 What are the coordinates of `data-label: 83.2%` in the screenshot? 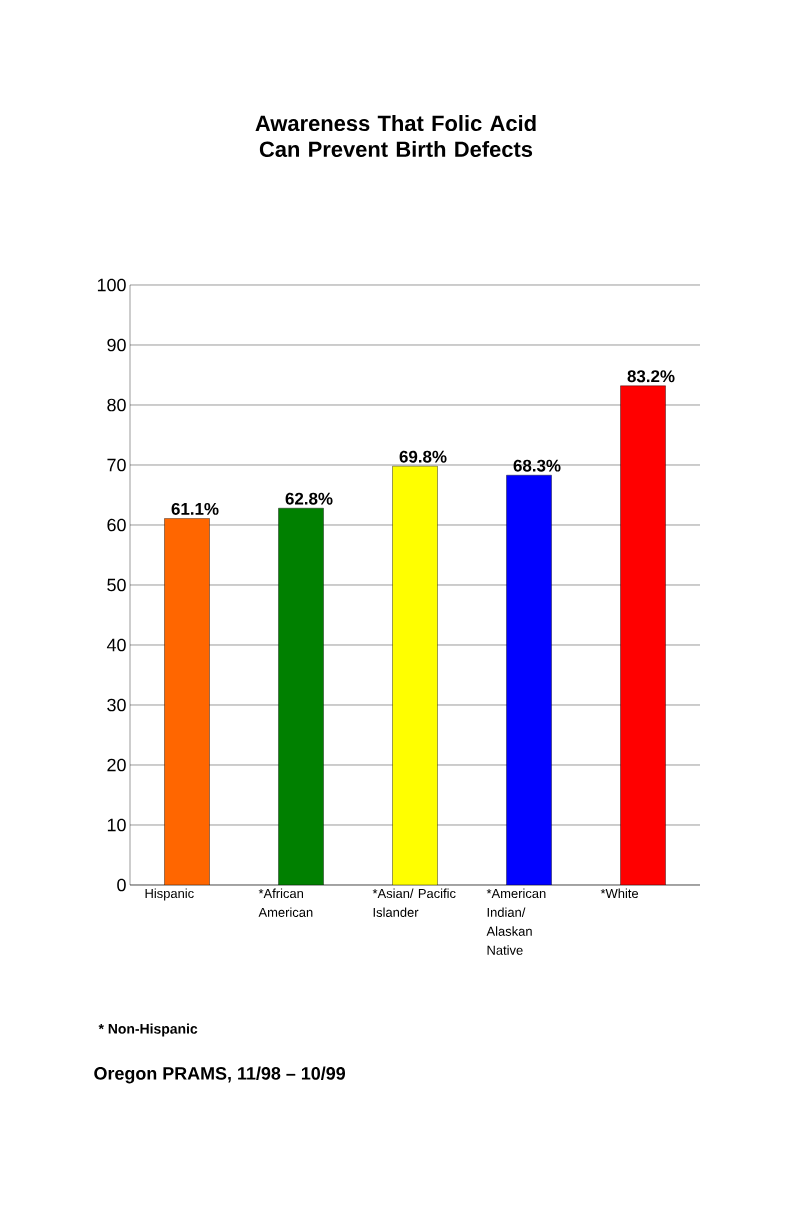 It's located at (651, 376).